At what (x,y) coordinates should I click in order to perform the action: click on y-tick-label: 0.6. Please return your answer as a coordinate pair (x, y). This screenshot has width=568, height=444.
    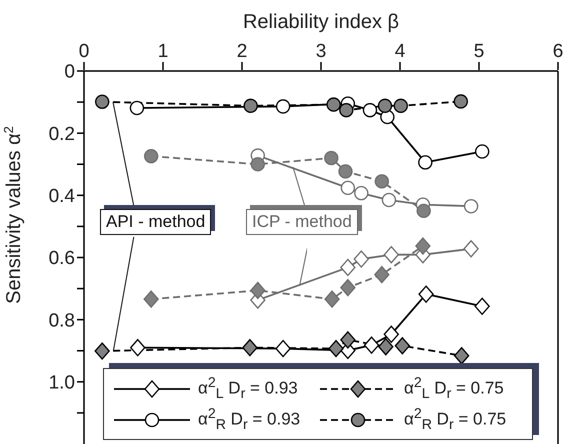
    Looking at the image, I should click on (61, 259).